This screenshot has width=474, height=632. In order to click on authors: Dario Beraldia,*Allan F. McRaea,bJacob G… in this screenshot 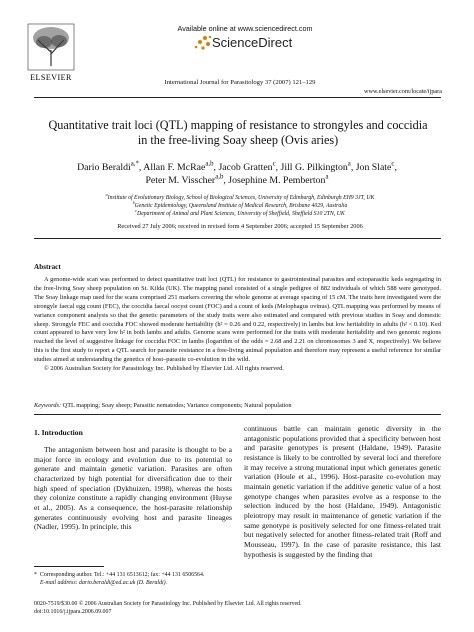, I will do `click(237, 174)`.